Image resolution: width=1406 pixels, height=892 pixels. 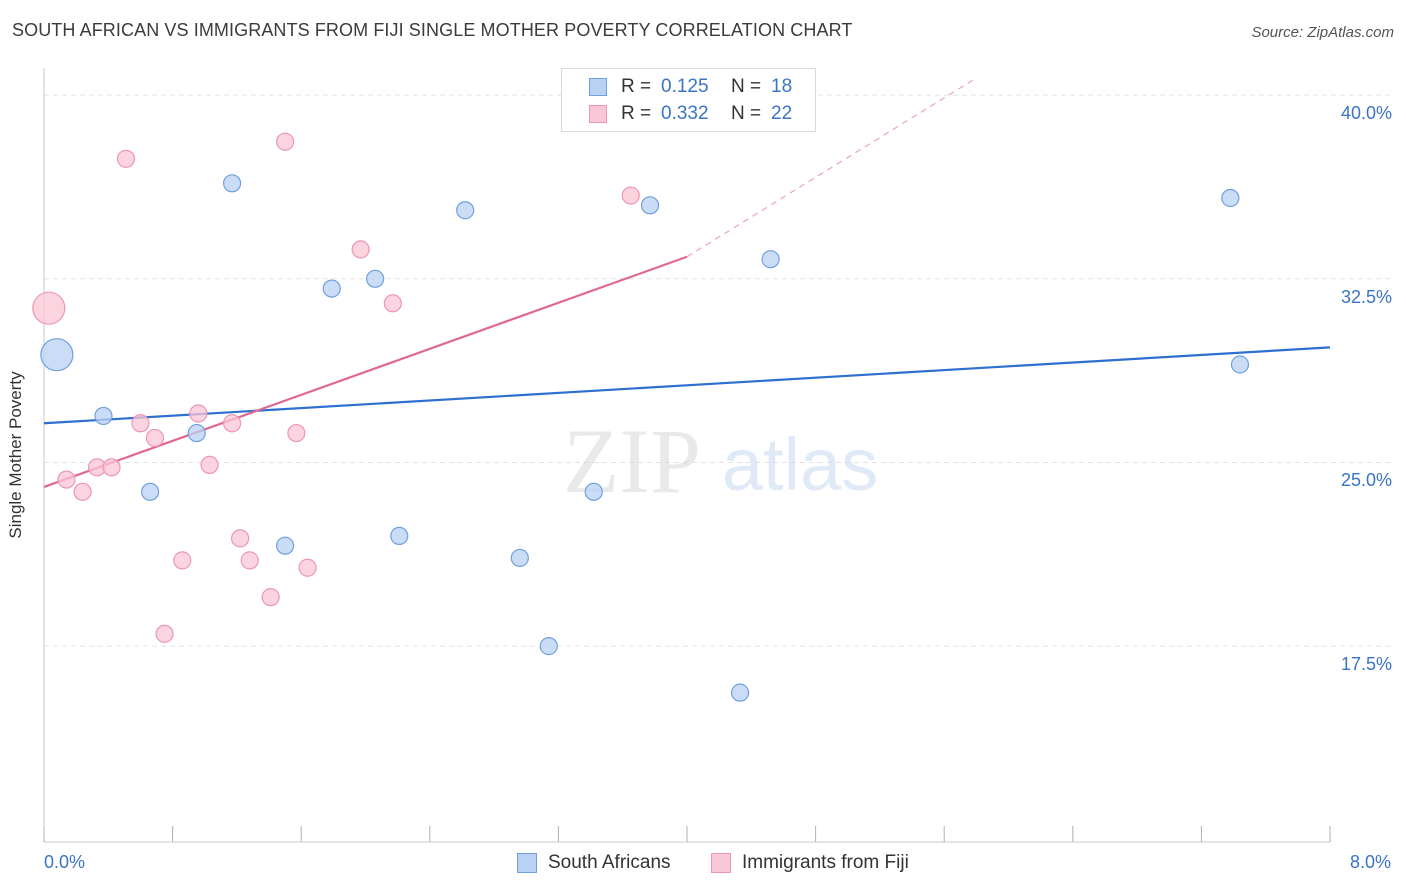 What do you see at coordinates (825, 862) in the screenshot?
I see `legend-label: Immigrants from Fiji` at bounding box center [825, 862].